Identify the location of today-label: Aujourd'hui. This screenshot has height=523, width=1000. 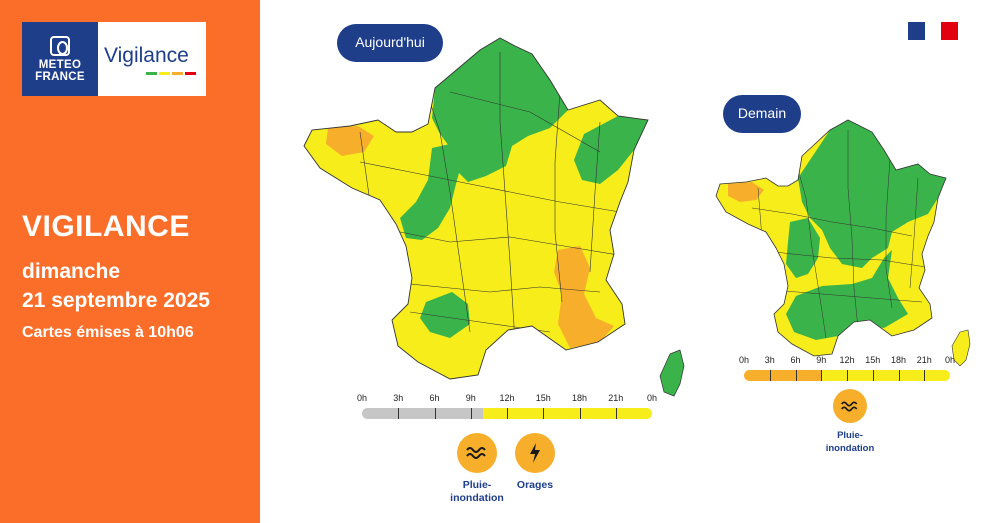
(390, 43).